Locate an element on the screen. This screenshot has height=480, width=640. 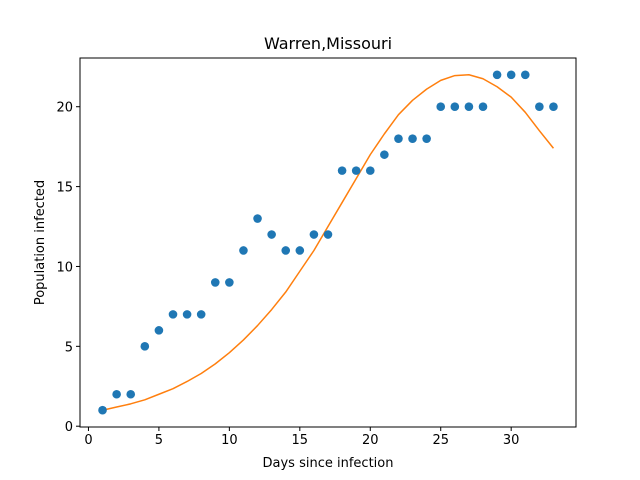
y-tick-label: 5 is located at coordinates (69, 347).